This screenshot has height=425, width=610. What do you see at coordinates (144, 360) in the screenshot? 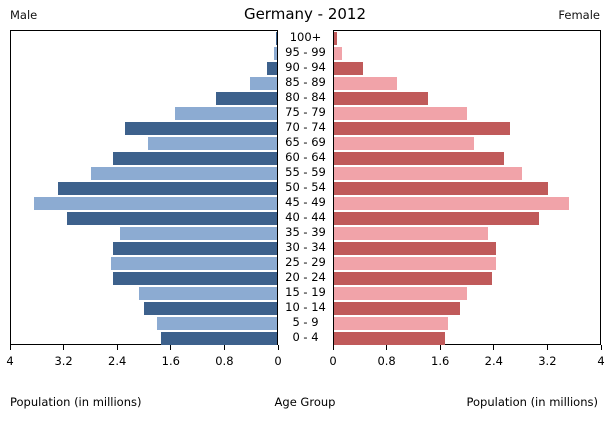
I see `male-x-axis: 4 3.2 2.4 1.6 0.8 0` at bounding box center [144, 360].